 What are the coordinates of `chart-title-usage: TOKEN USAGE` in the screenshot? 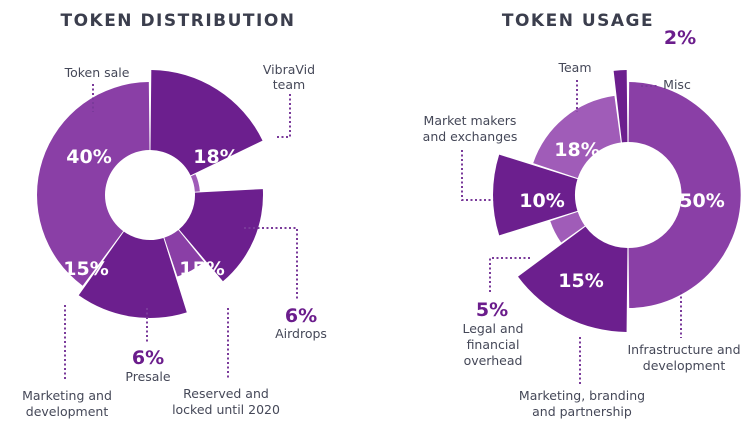 It's located at (578, 21).